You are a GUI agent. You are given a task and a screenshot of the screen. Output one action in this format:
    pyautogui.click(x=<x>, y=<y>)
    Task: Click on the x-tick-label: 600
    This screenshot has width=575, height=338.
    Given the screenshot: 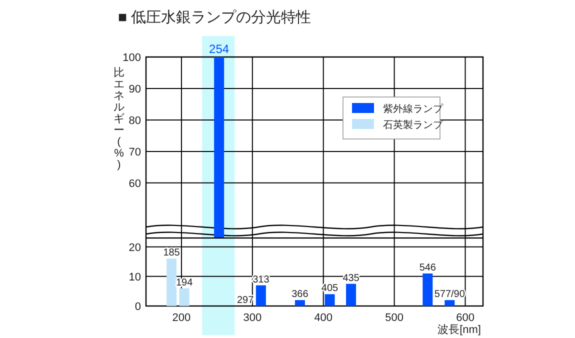 What is the action you would take?
    pyautogui.click(x=465, y=318)
    